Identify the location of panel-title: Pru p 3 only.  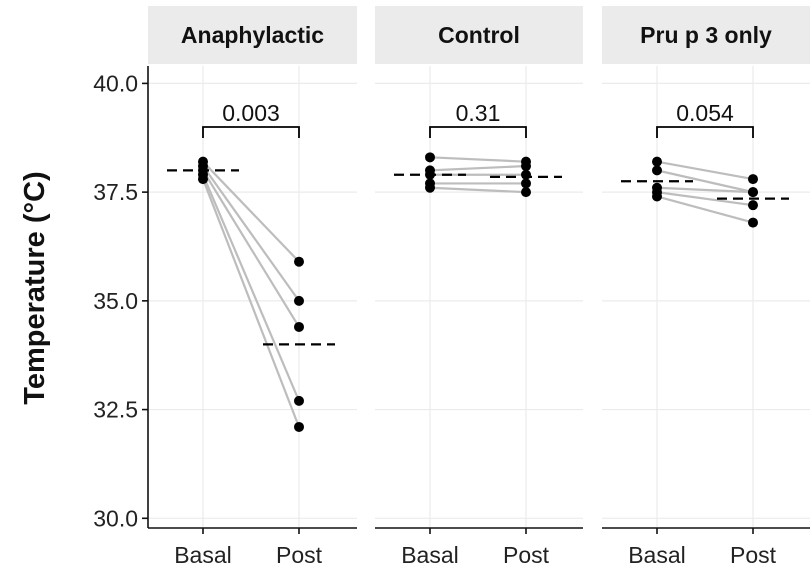
(706, 35).